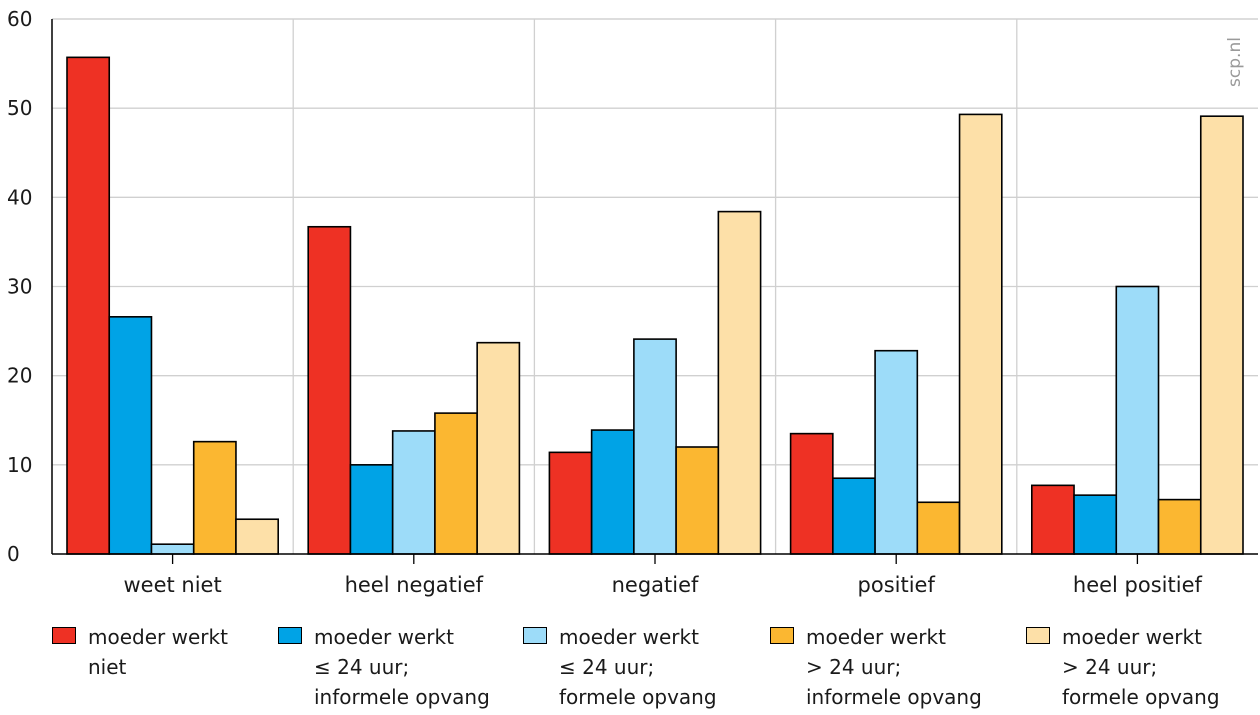  What do you see at coordinates (1141, 667) in the screenshot?
I see `legend-label: moeder werkt > 24 uur; formele opvang` at bounding box center [1141, 667].